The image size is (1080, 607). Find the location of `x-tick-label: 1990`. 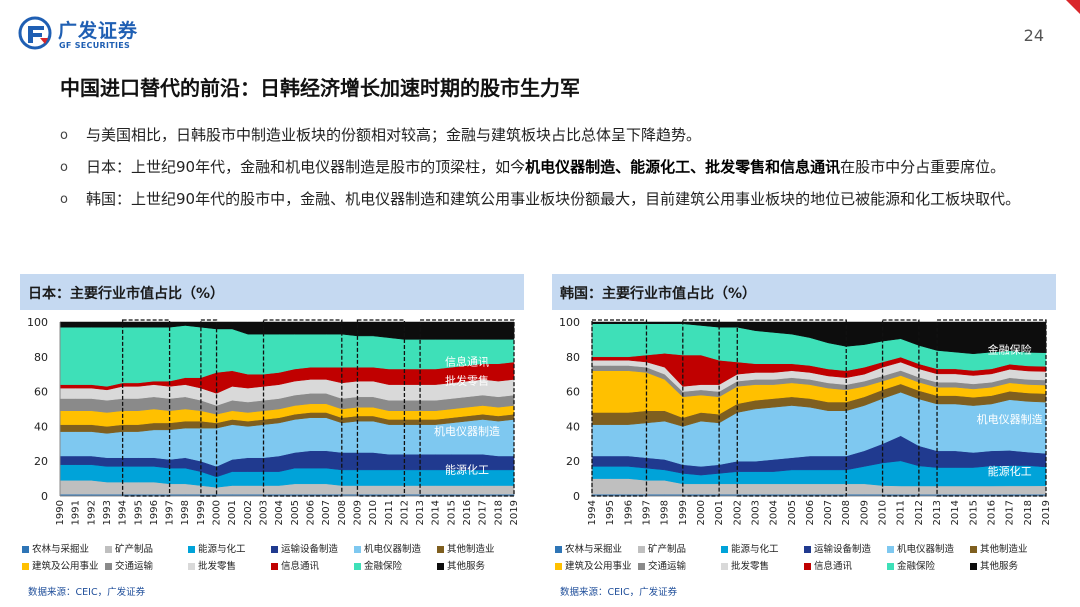

x-tick-label: 1990 is located at coordinates (60, 512).